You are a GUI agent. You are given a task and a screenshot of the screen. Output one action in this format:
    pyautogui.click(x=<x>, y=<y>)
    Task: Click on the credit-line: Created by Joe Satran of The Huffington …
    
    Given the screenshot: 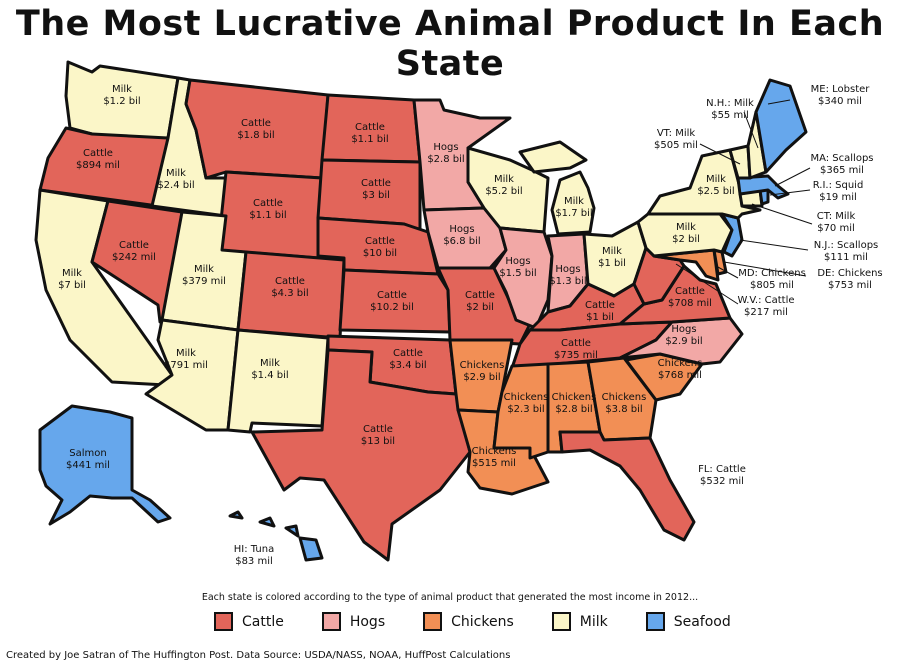 What is the action you would take?
    pyautogui.click(x=258, y=655)
    